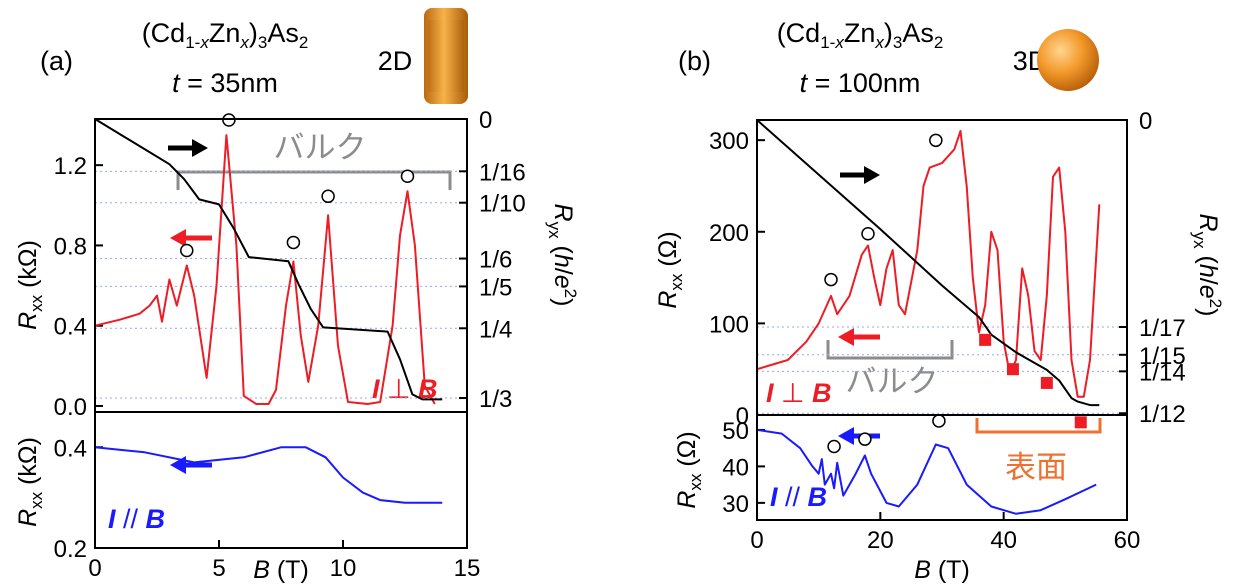  Describe the element at coordinates (502, 204) in the screenshot. I see `y2-tick-label: 1/10` at that location.